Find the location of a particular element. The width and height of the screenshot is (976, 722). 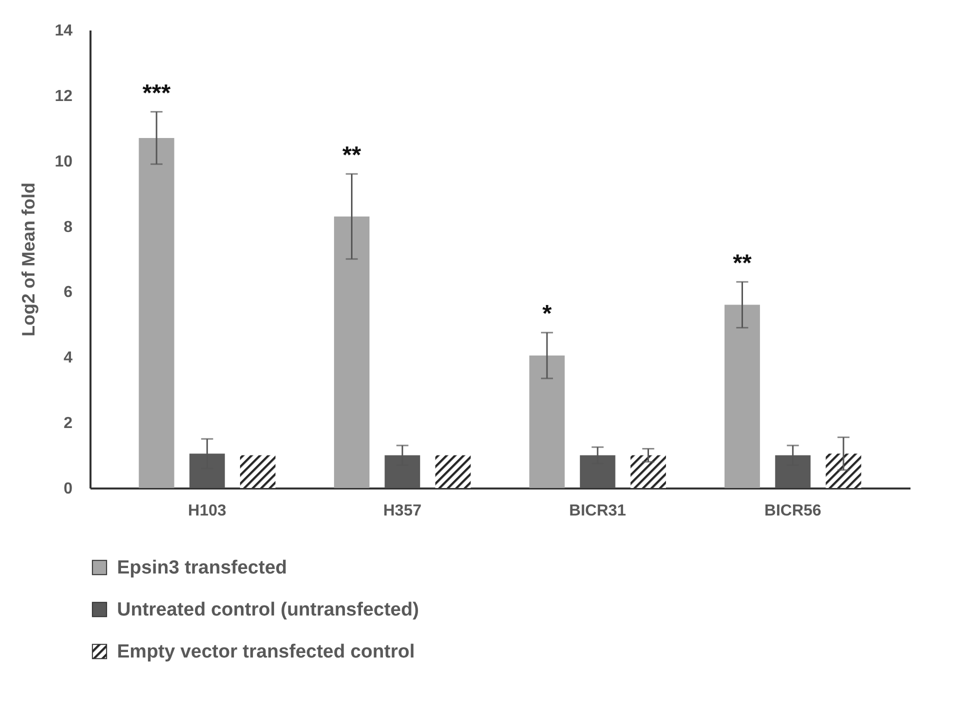

annotation: * is located at coordinates (547, 314).